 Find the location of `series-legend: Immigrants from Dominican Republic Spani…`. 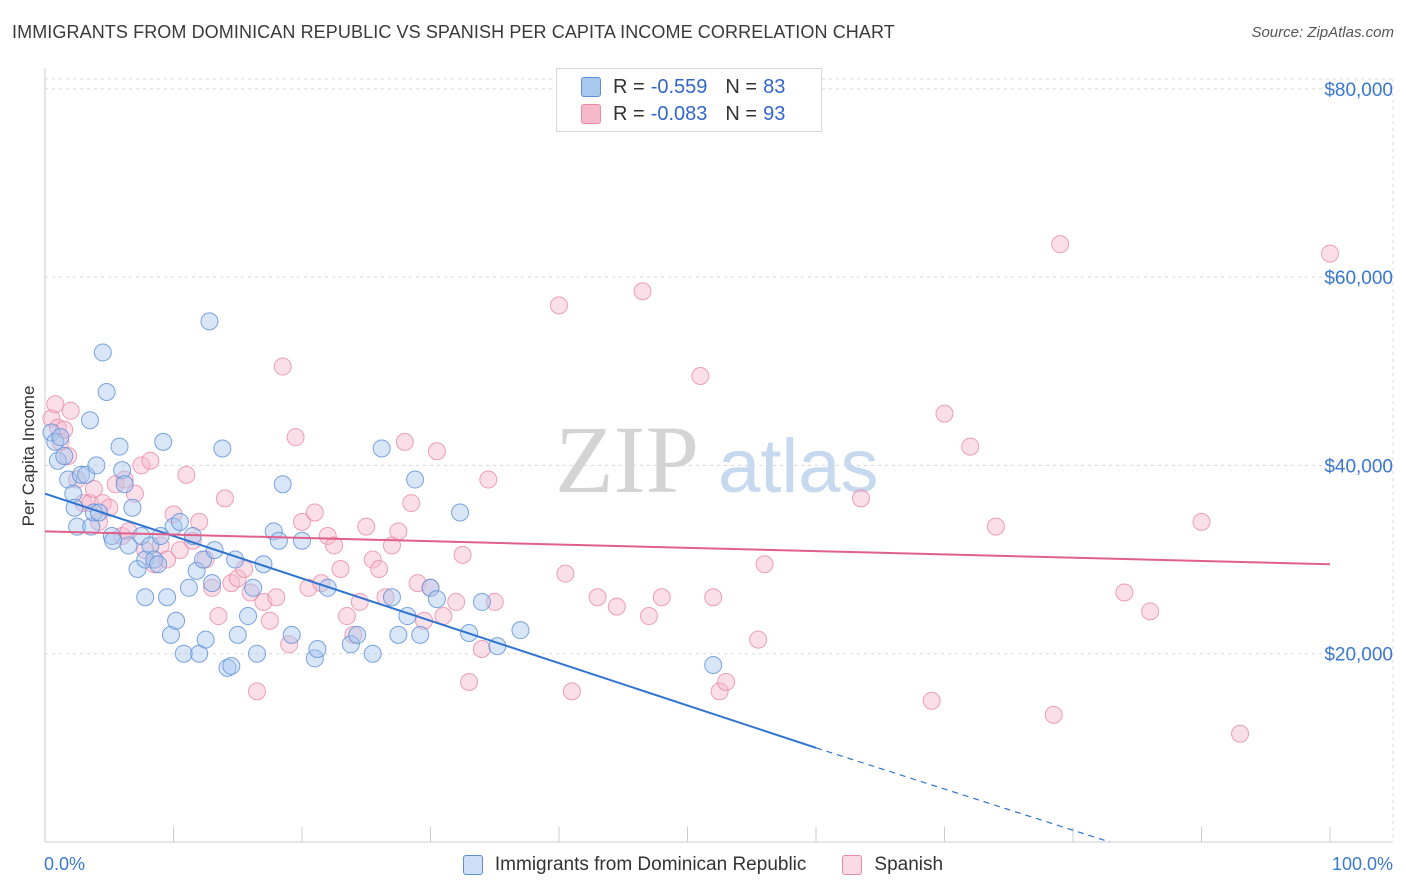

series-legend: Immigrants from Dominican Republic Spani… is located at coordinates (703, 865).